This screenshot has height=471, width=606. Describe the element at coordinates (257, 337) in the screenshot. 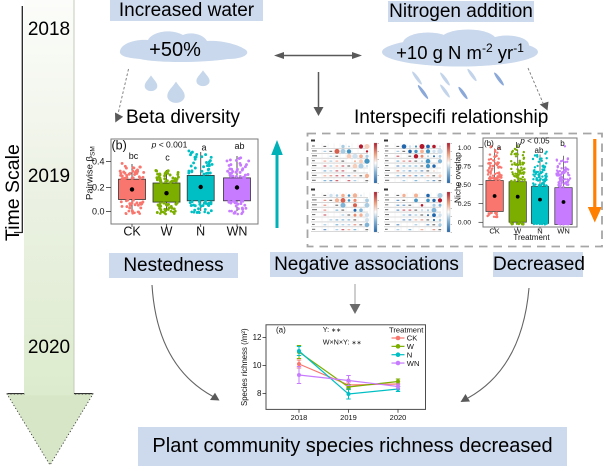

I see `svg-text: 12` at that location.